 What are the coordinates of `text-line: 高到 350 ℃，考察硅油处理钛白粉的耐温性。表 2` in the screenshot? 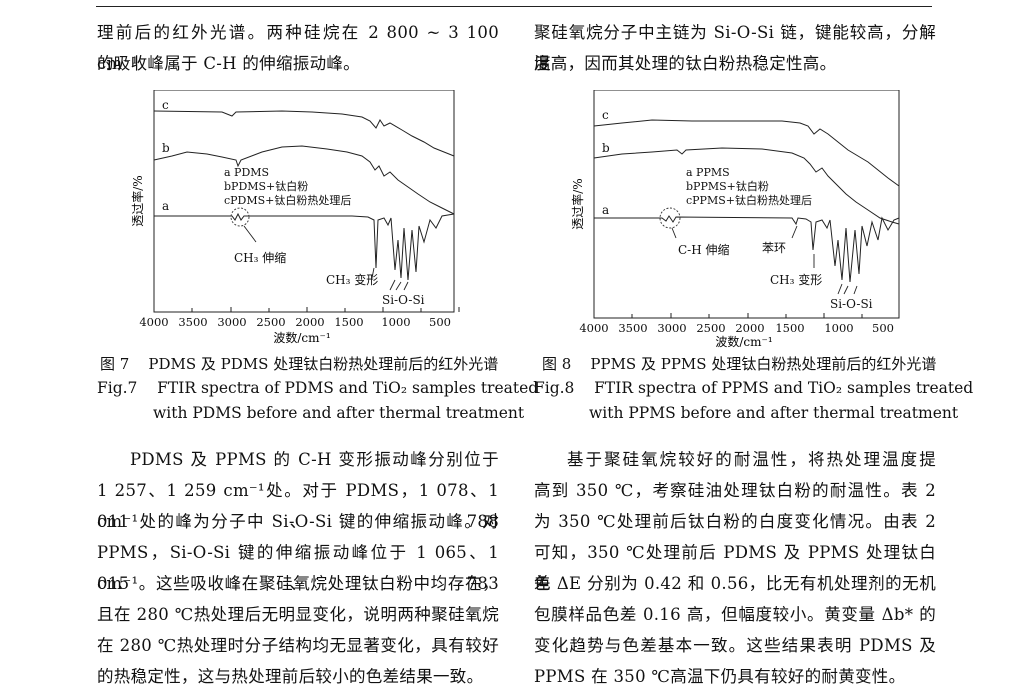 It's located at (735, 490).